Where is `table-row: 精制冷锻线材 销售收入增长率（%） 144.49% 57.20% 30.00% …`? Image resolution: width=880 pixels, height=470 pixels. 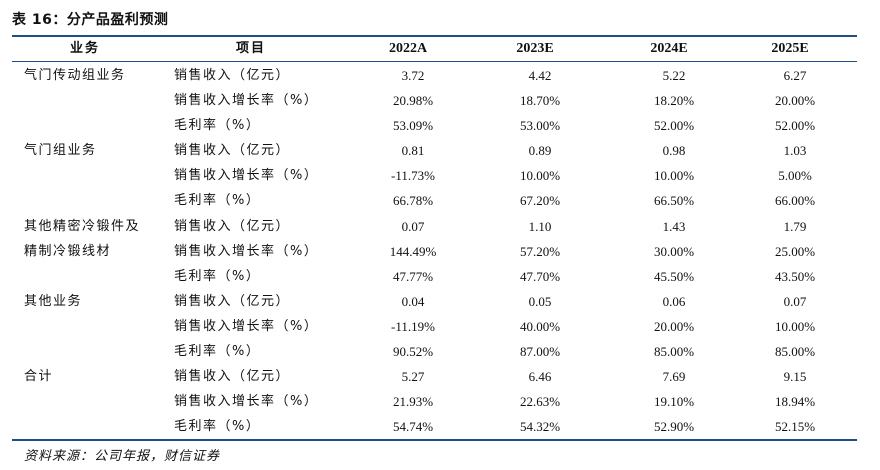
table-row: 精制冷锻线材 销售收入增长率（%） 144.49% 57.20% 30.00% … is located at coordinates (440, 251).